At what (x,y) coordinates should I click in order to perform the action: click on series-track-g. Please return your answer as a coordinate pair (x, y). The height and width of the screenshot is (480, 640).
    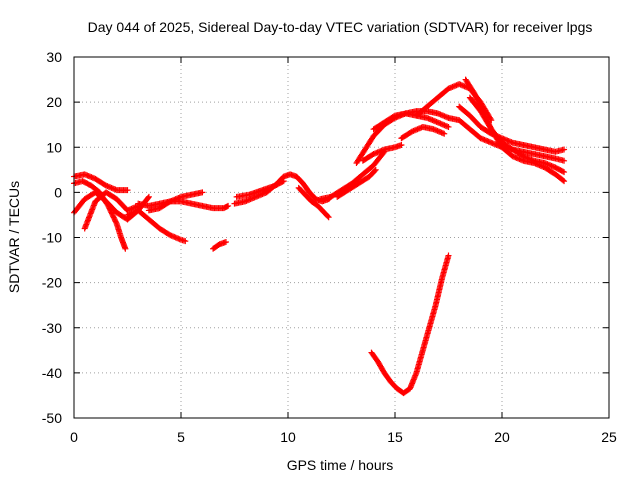
    Looking at the image, I should click on (175, 201).